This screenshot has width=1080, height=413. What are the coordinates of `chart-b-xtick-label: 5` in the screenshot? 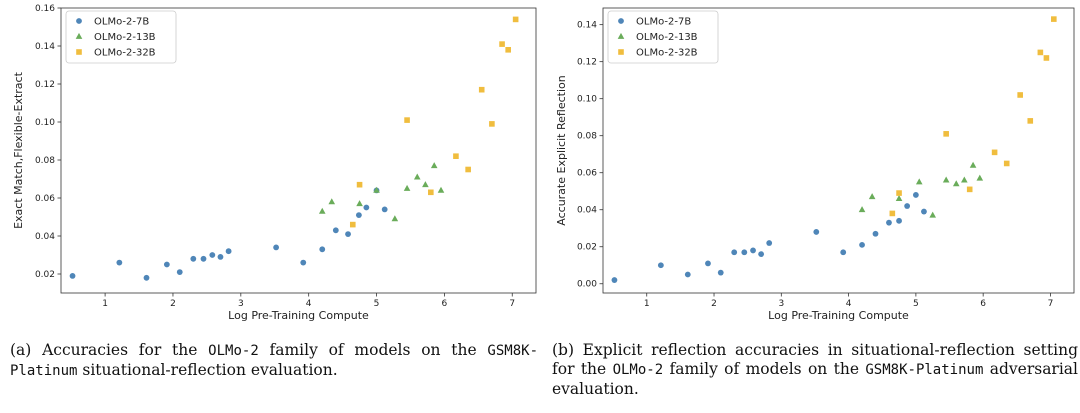 It's located at (916, 304).